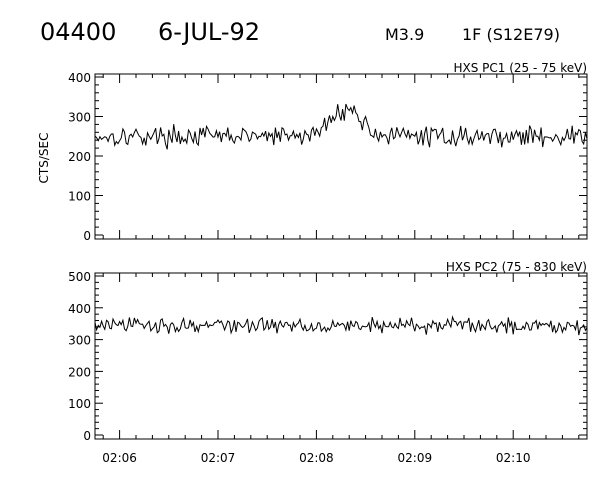 This screenshot has height=480, width=600. What do you see at coordinates (218, 458) in the screenshot?
I see `x-tick-label: 02:07` at bounding box center [218, 458].